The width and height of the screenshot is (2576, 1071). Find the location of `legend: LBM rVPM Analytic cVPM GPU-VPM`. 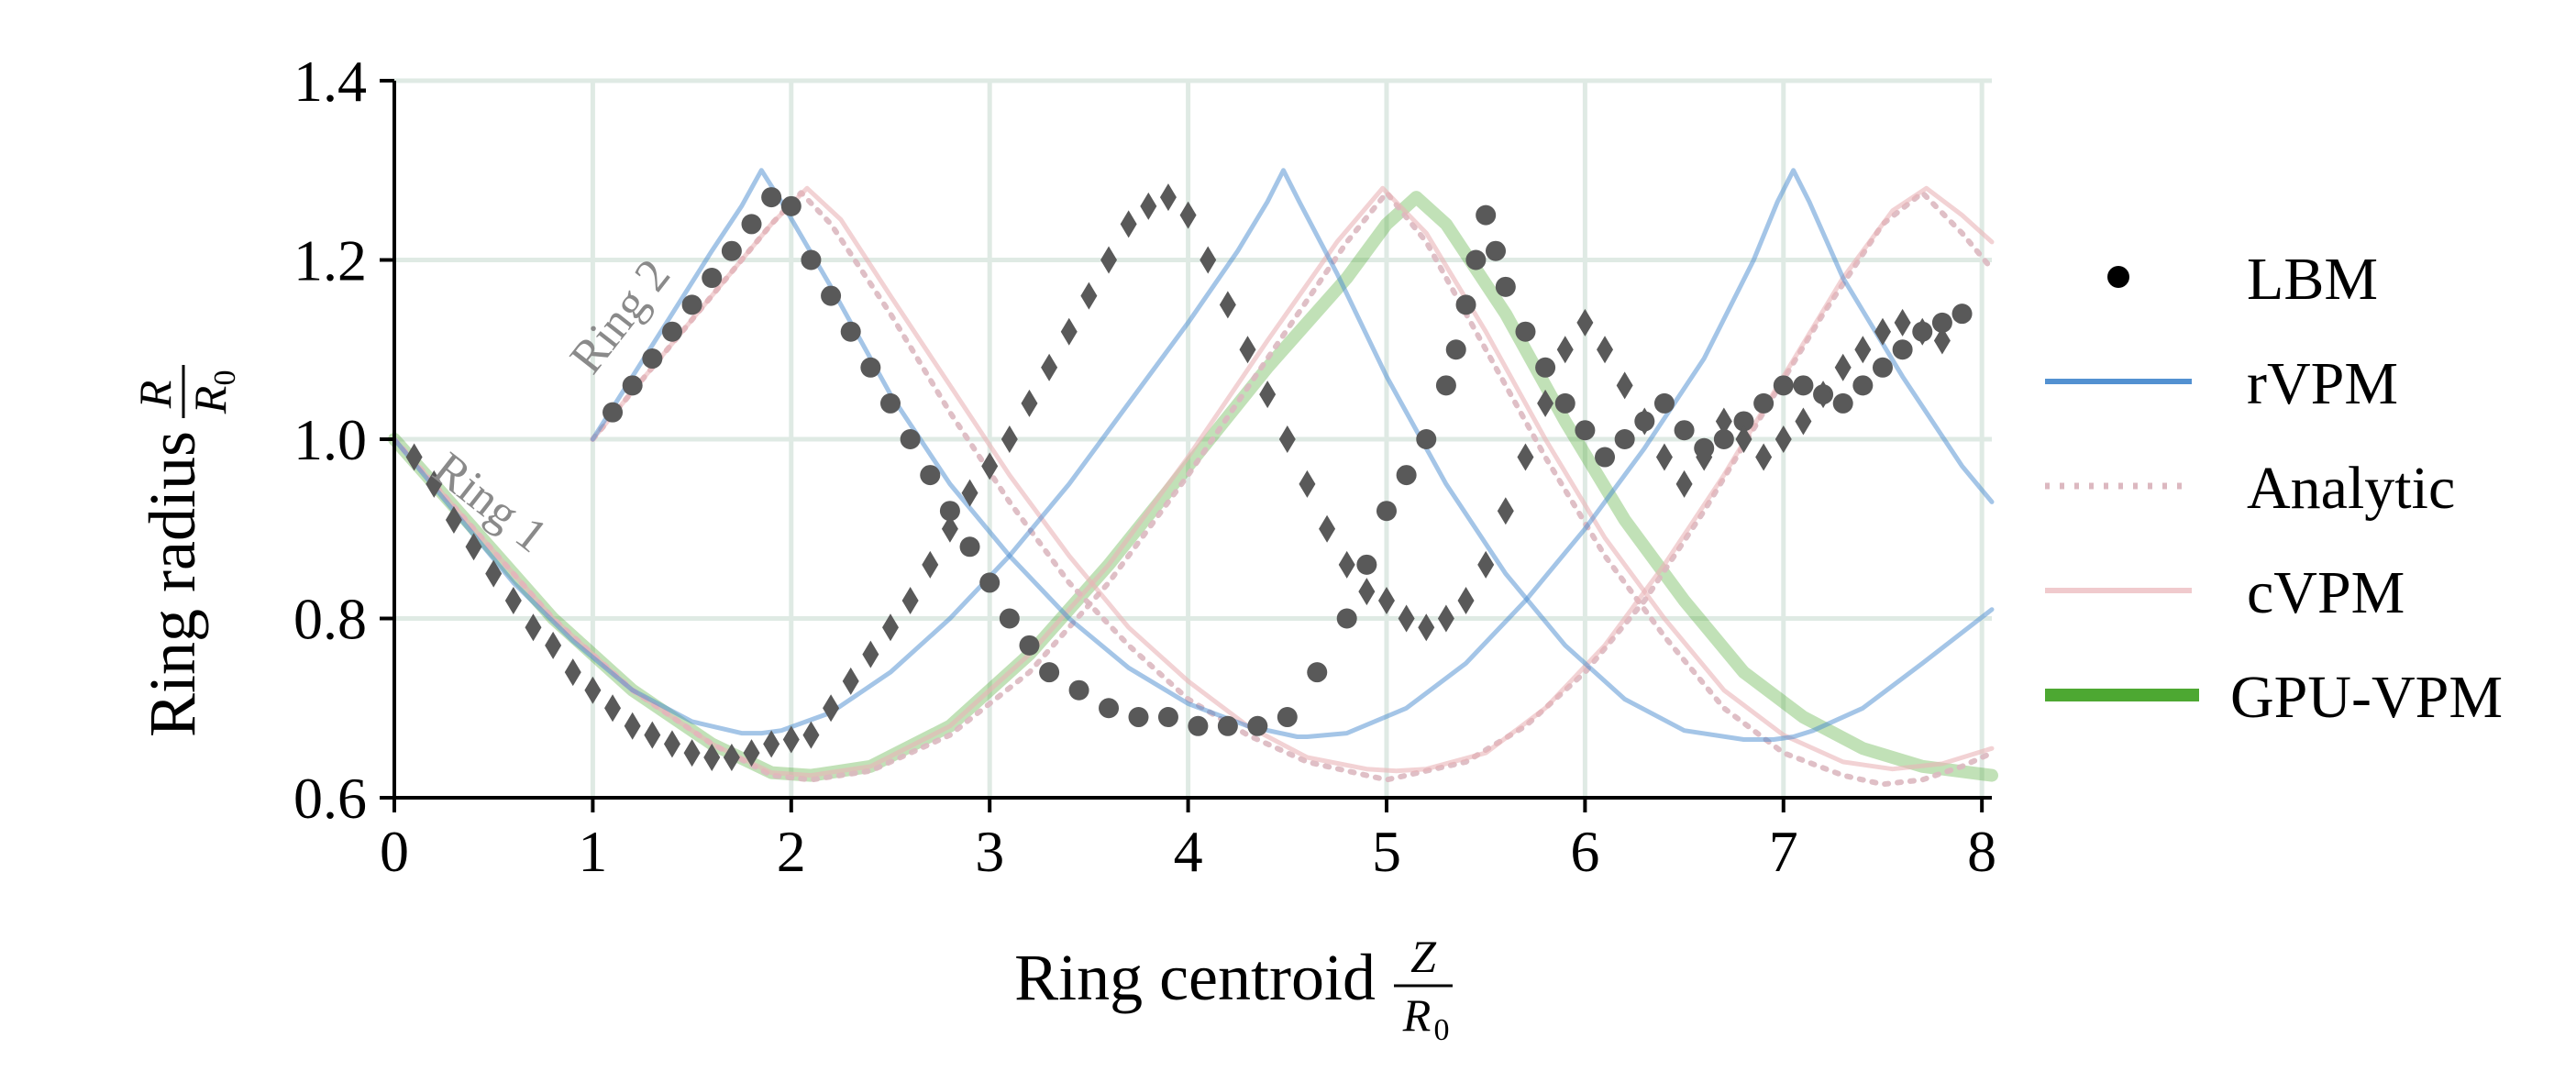

legend: LBM rVPM Analytic cVPM GPU-VPM is located at coordinates (2274, 488).